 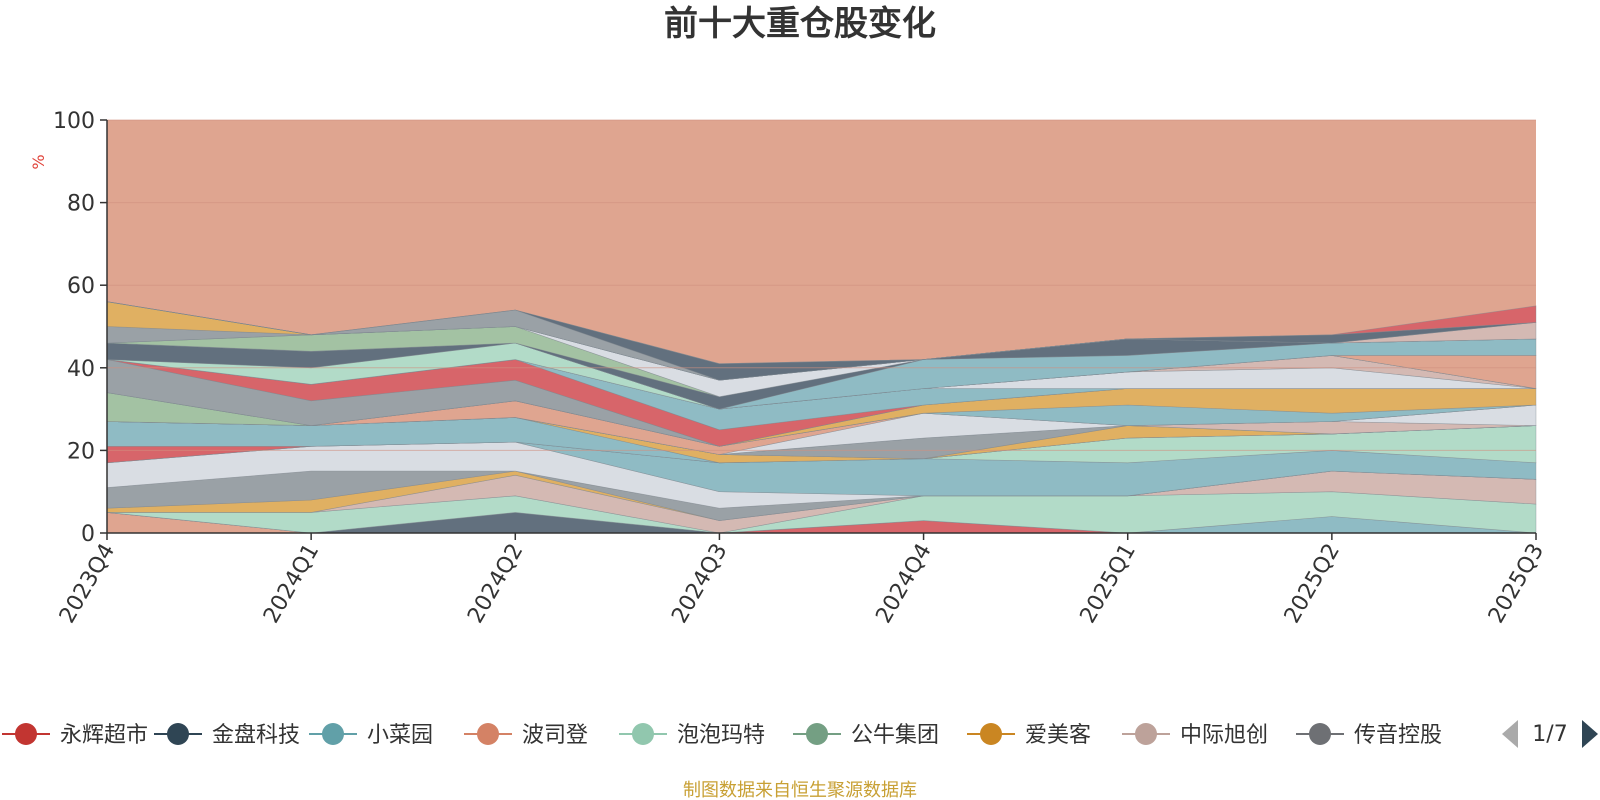 I want to click on legend-label: 爱美客, so click(x=1058, y=735).